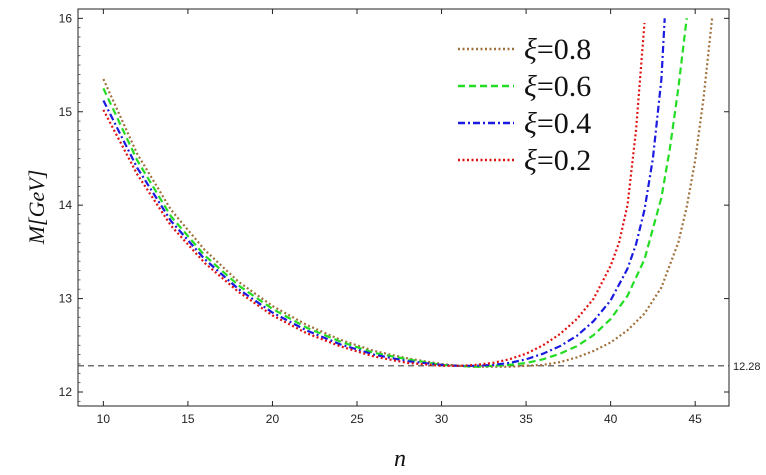  I want to click on x-tick-label: 45, so click(696, 419).